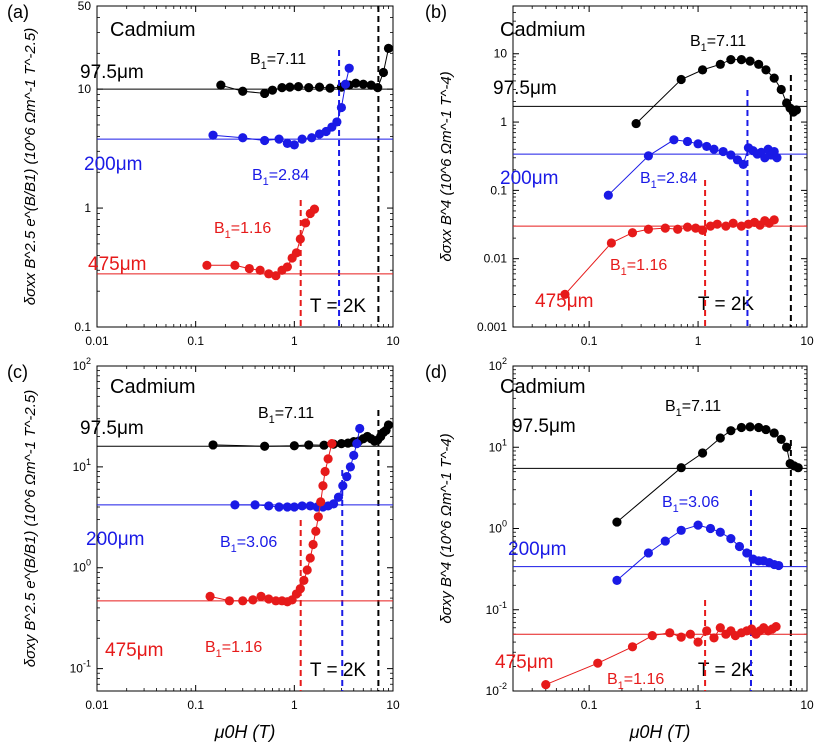  I want to click on y-tick-label: 0.1, so click(82, 327).